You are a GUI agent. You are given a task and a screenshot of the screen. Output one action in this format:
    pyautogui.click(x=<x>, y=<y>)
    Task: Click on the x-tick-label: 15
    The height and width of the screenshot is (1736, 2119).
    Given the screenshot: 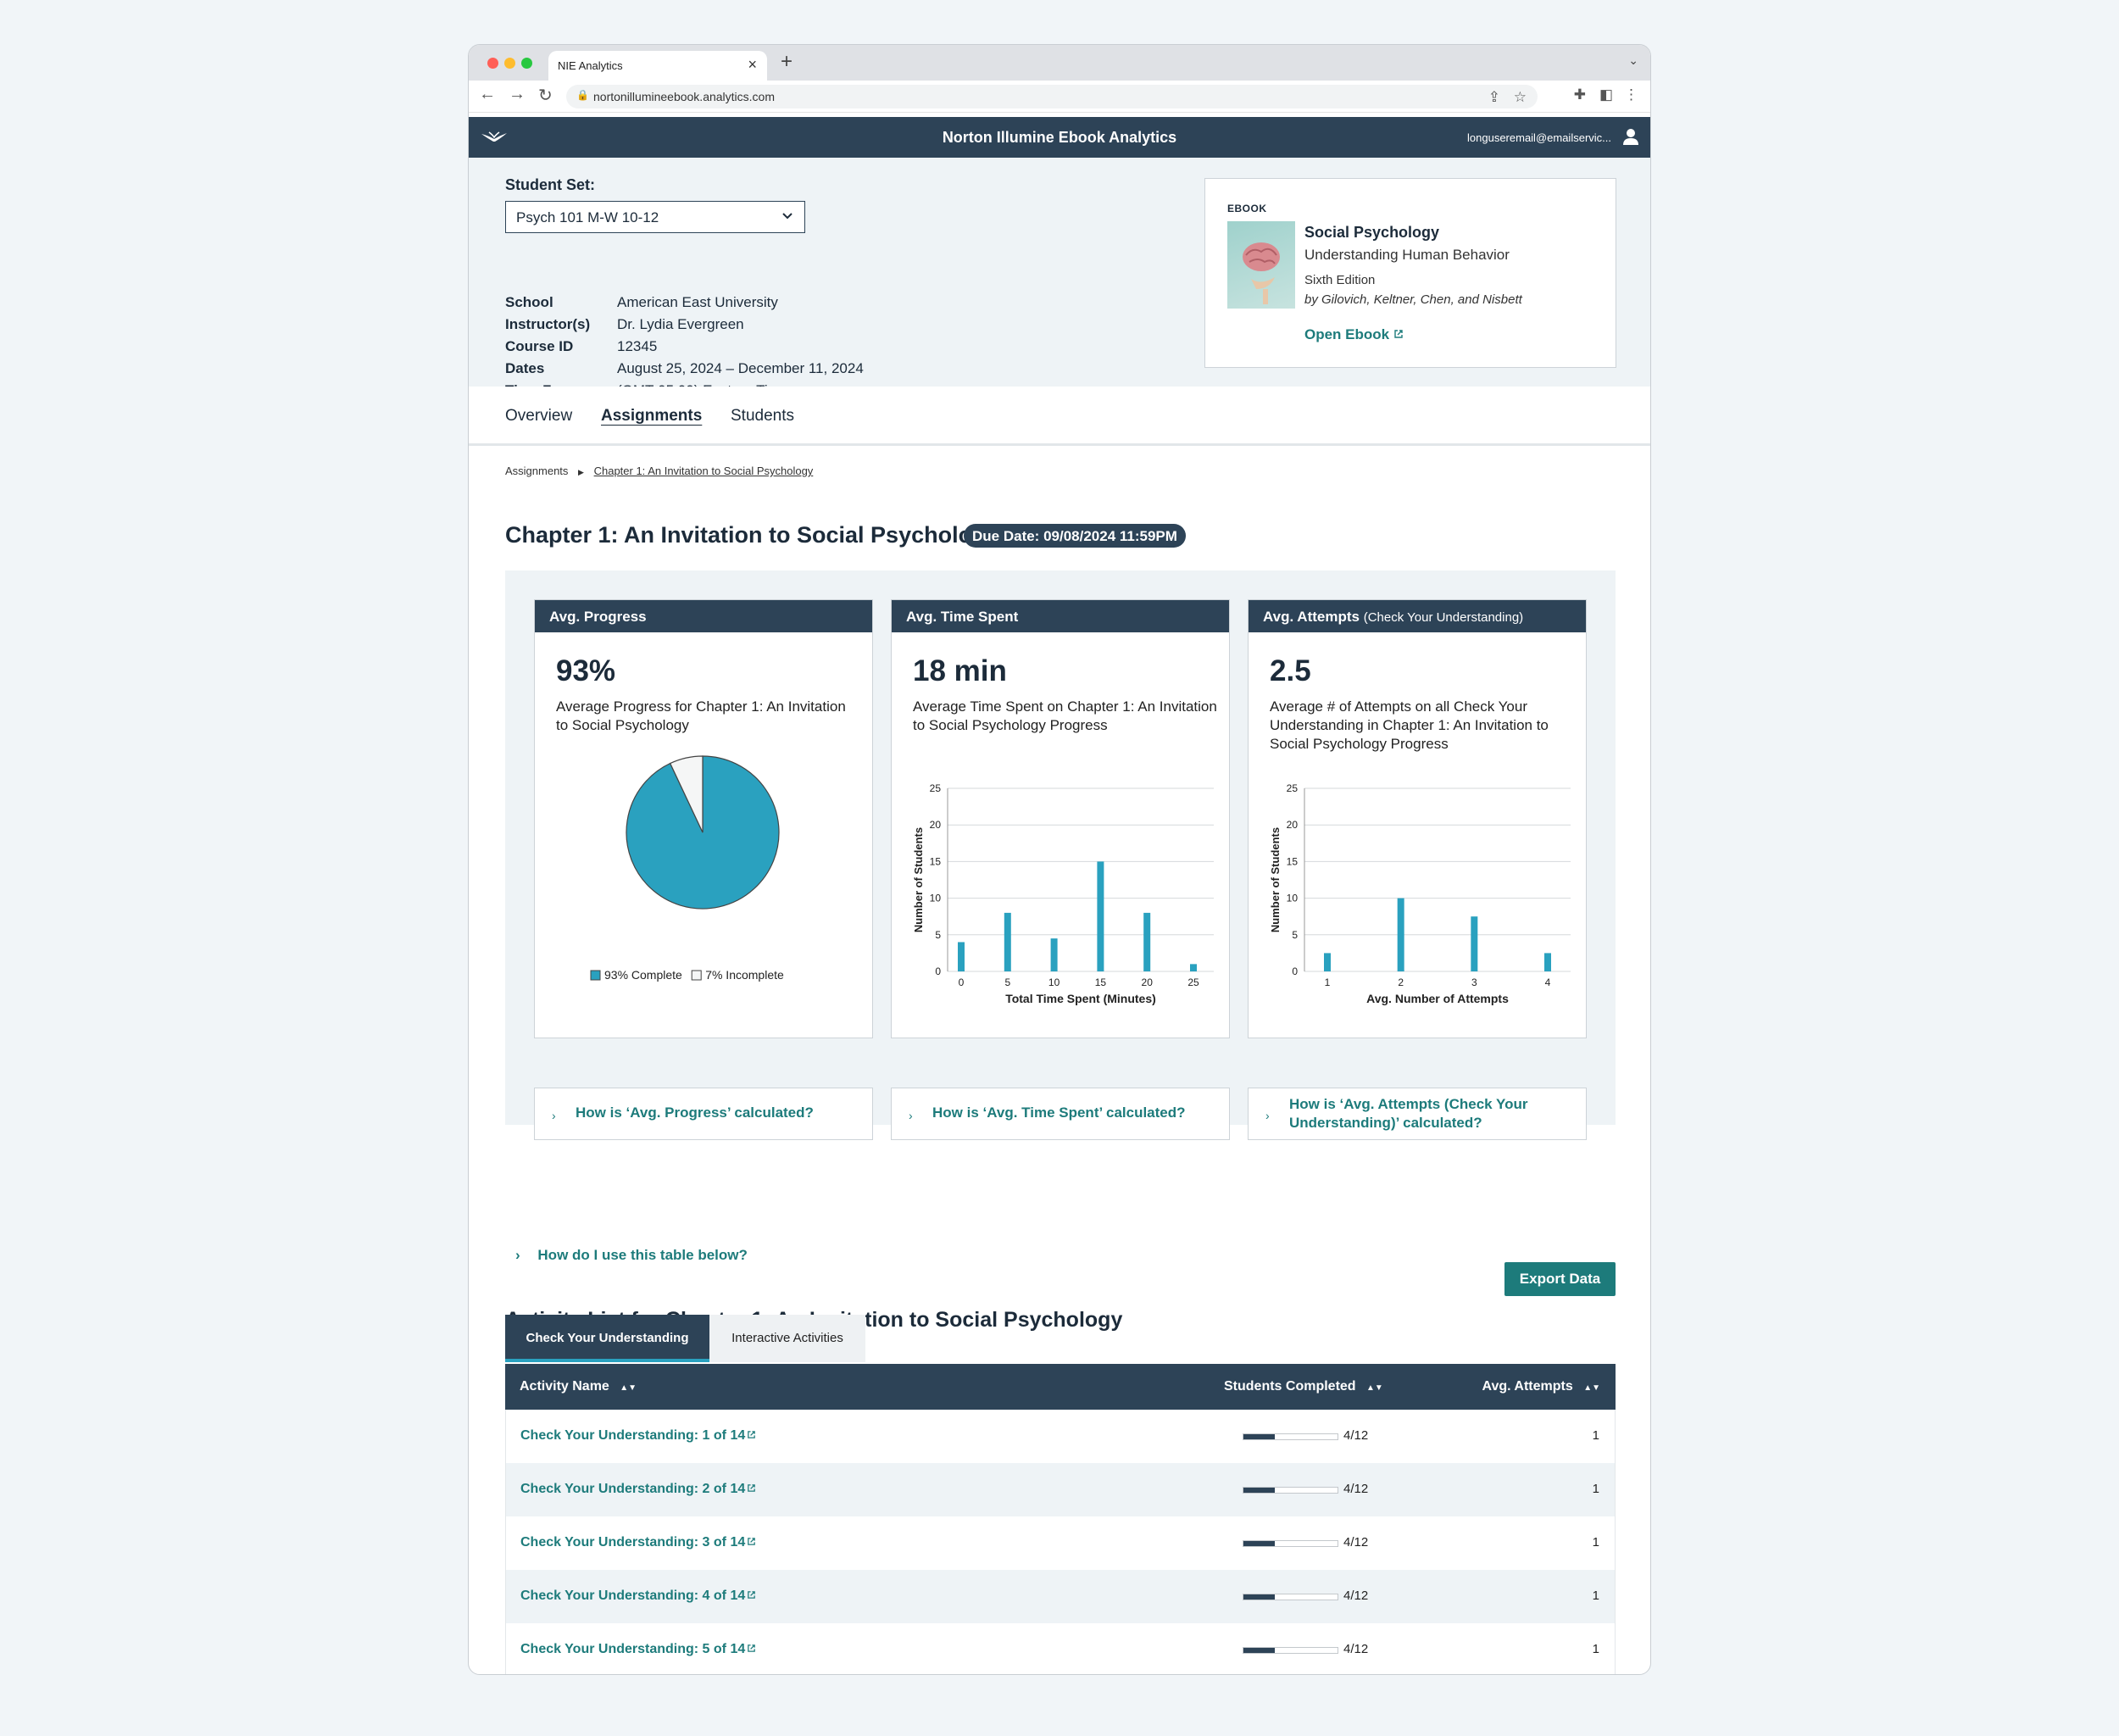 What is the action you would take?
    pyautogui.click(x=1101, y=982)
    